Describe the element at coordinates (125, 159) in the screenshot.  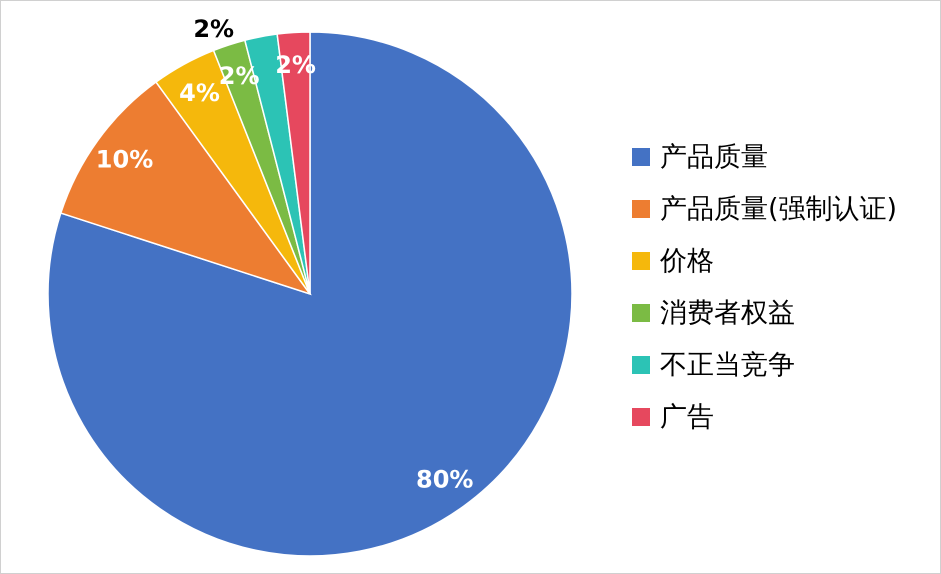
I see `data-label: 10%` at that location.